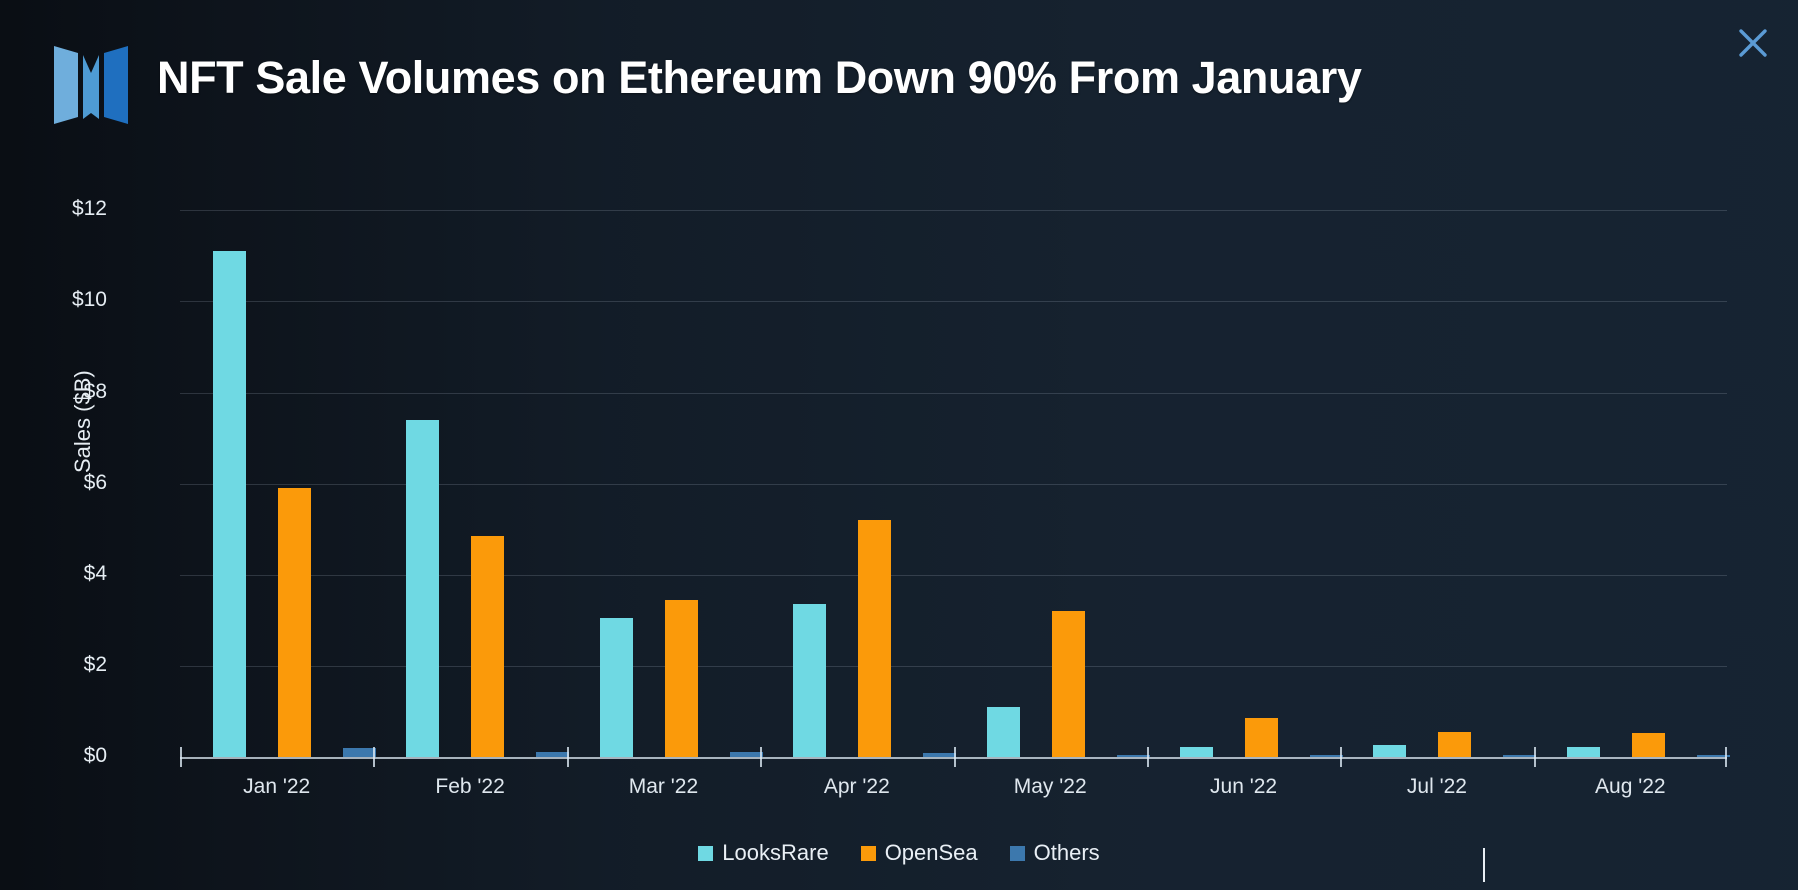 Image resolution: width=1798 pixels, height=890 pixels. I want to click on y-axis-tick-label: $10, so click(89, 300).